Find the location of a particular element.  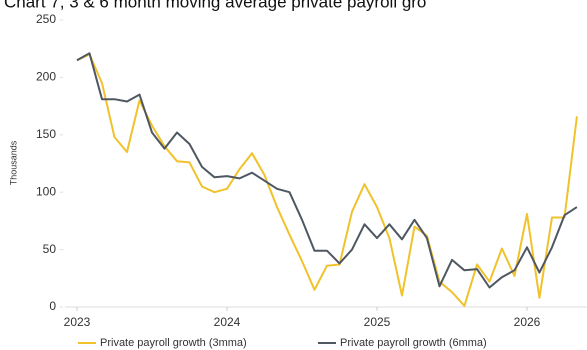

x-tick-label: 2026 is located at coordinates (527, 322).